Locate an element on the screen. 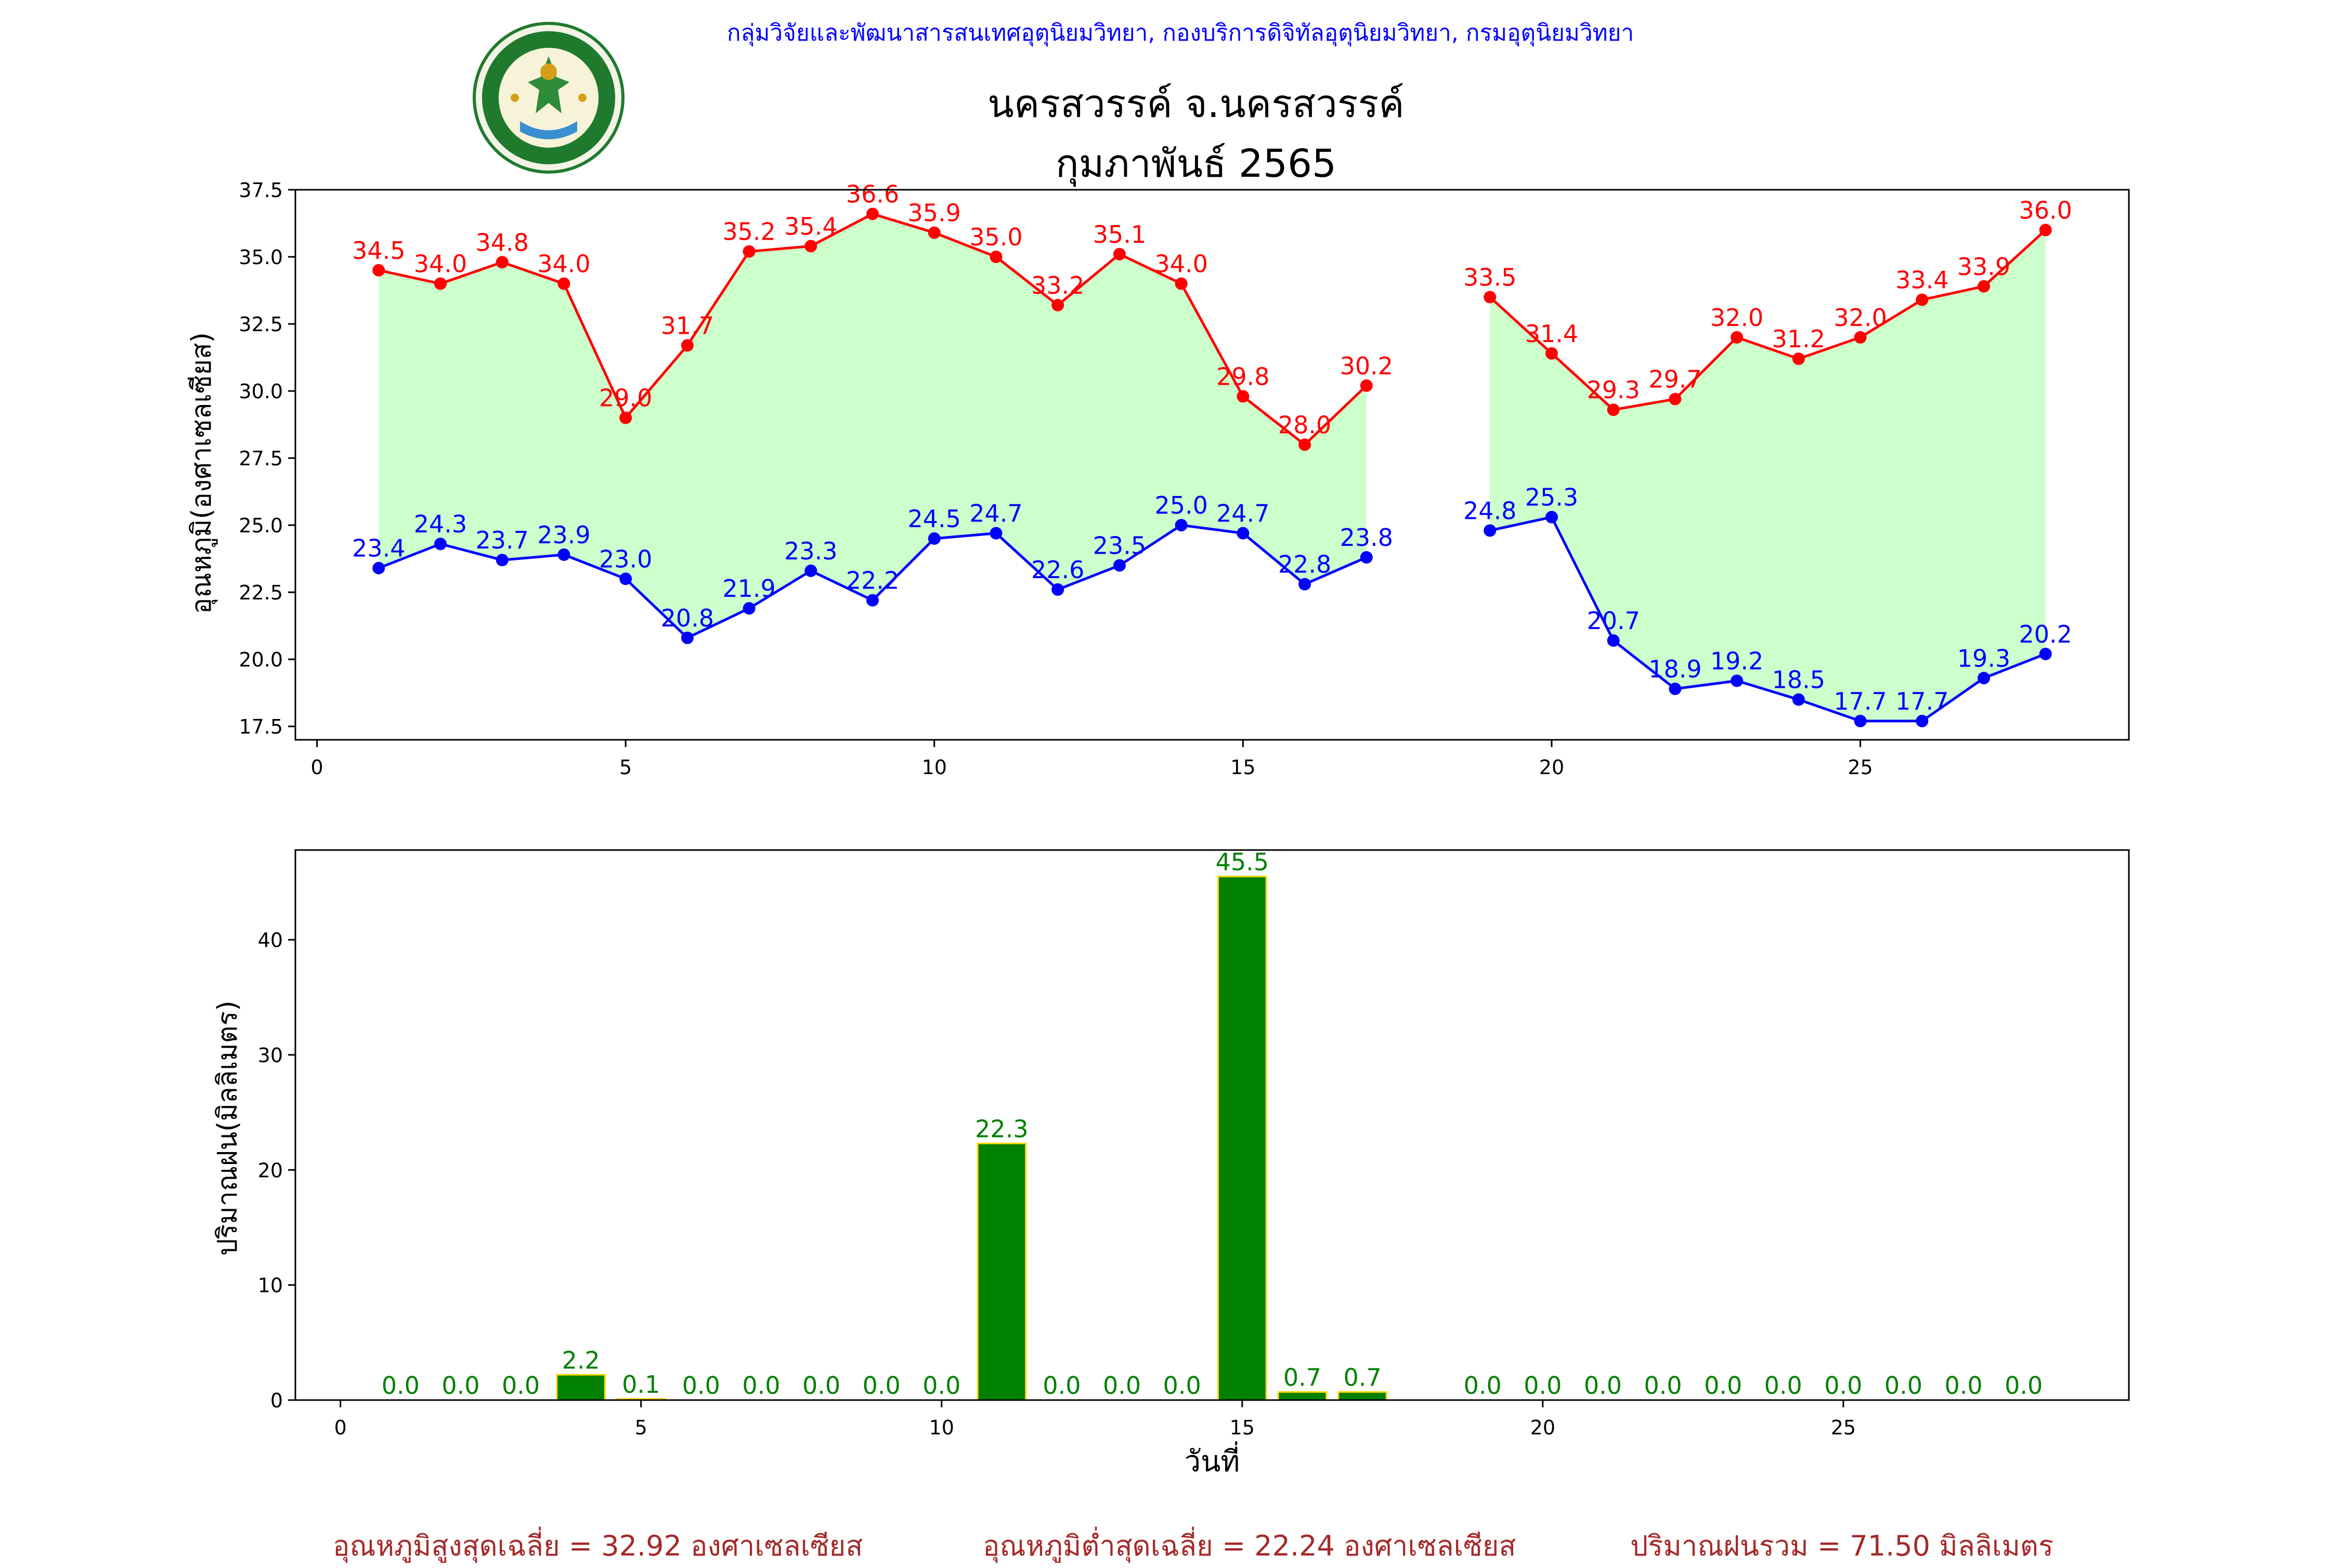 Image resolution: width=2340 pixels, height=1568 pixels. min-temperature-label: 25.0 is located at coordinates (1180, 505).